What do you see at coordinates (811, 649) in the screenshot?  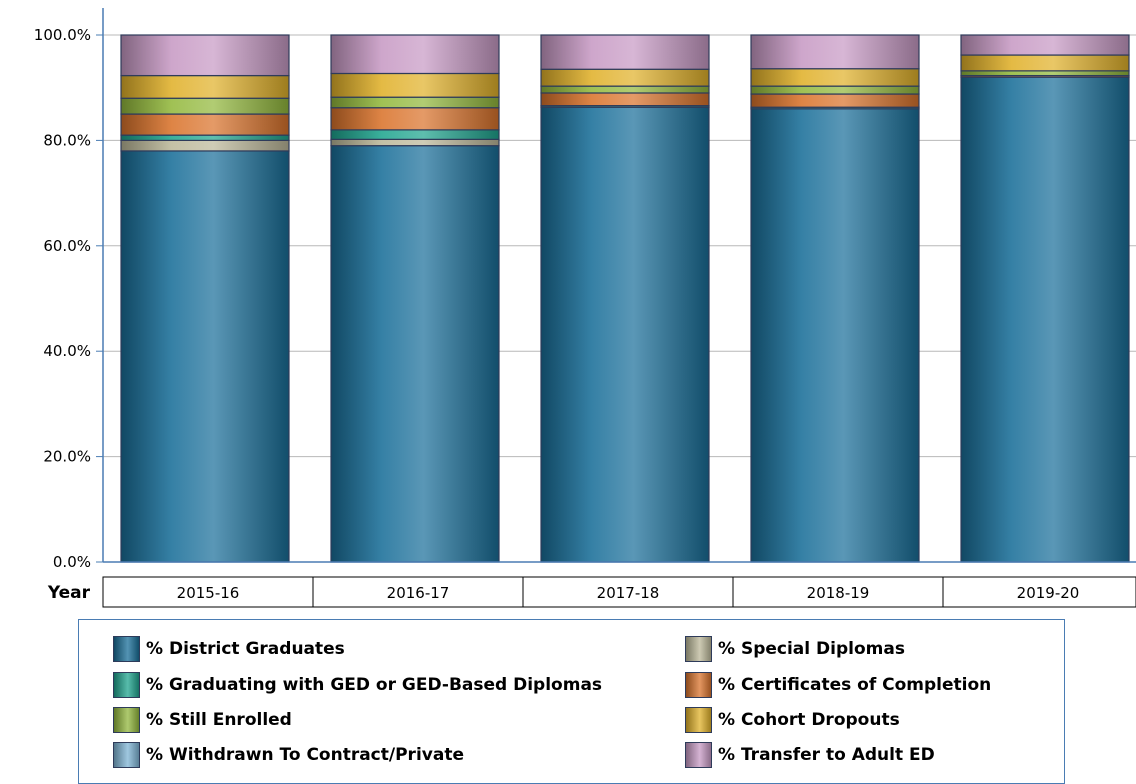 I see `legend-label: % Special Diplomas` at bounding box center [811, 649].